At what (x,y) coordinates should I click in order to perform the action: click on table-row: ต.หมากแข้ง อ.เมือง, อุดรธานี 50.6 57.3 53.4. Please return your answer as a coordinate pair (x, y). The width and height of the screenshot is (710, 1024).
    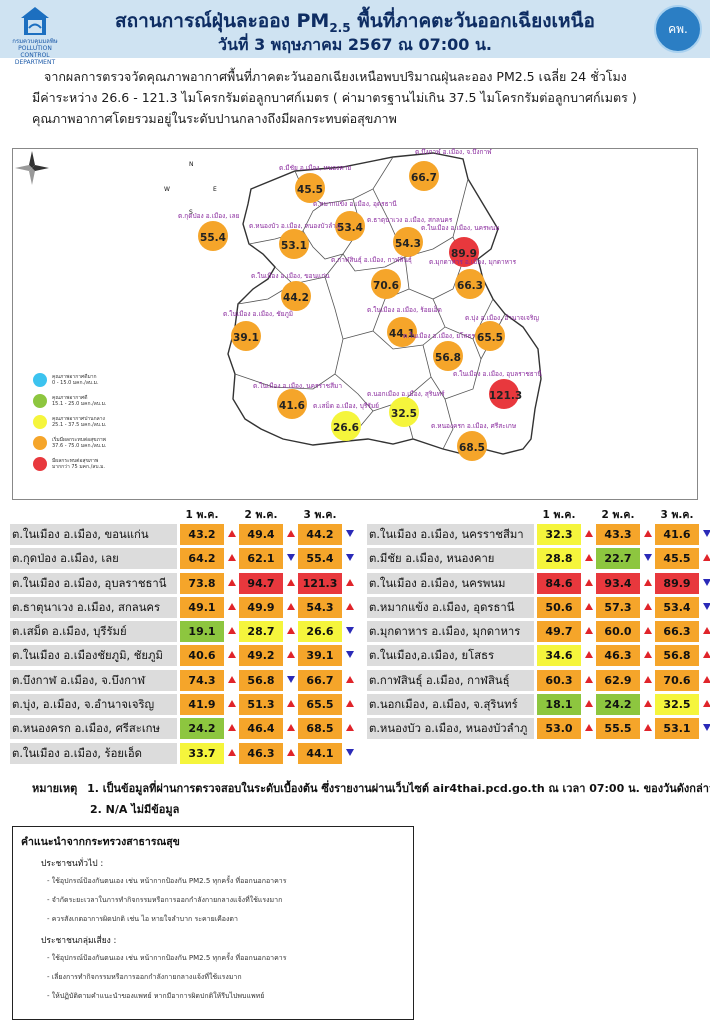
    Looking at the image, I should click on (538, 608).